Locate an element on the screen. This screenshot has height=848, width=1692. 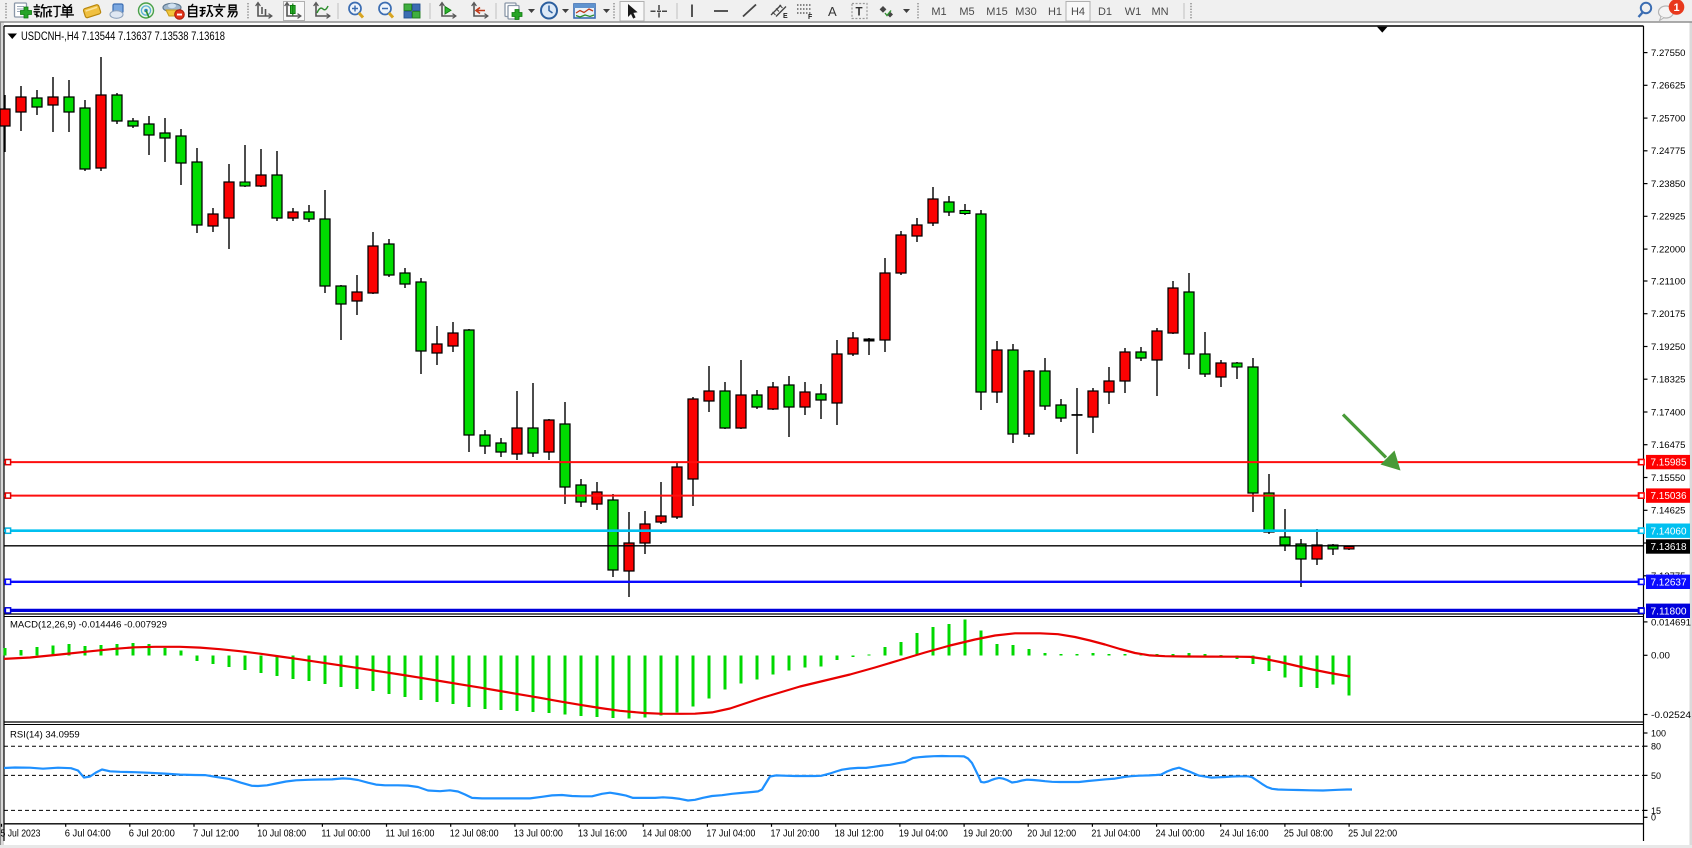
svg-text: 20 Jul 12:00 is located at coordinates (1051, 833).